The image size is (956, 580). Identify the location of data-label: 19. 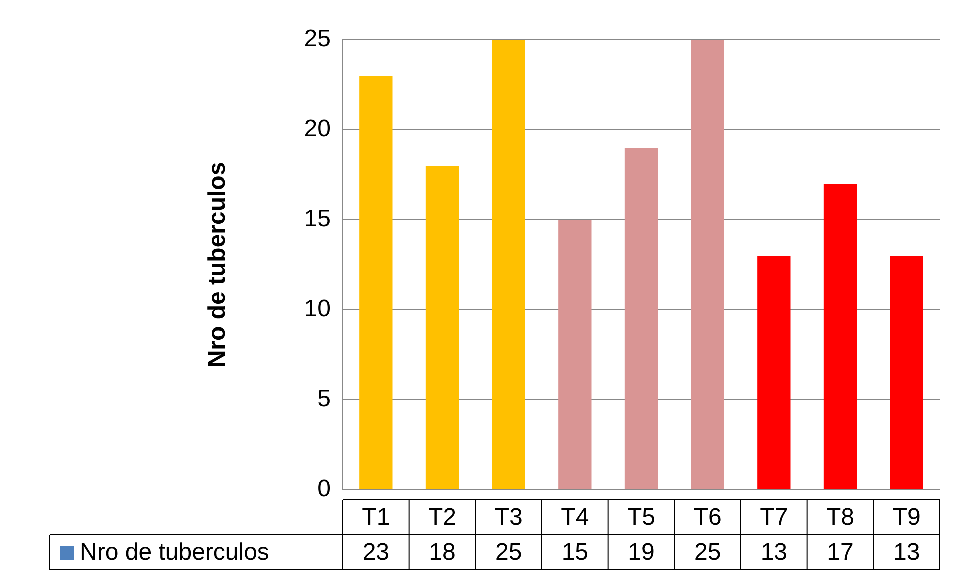
(641, 552).